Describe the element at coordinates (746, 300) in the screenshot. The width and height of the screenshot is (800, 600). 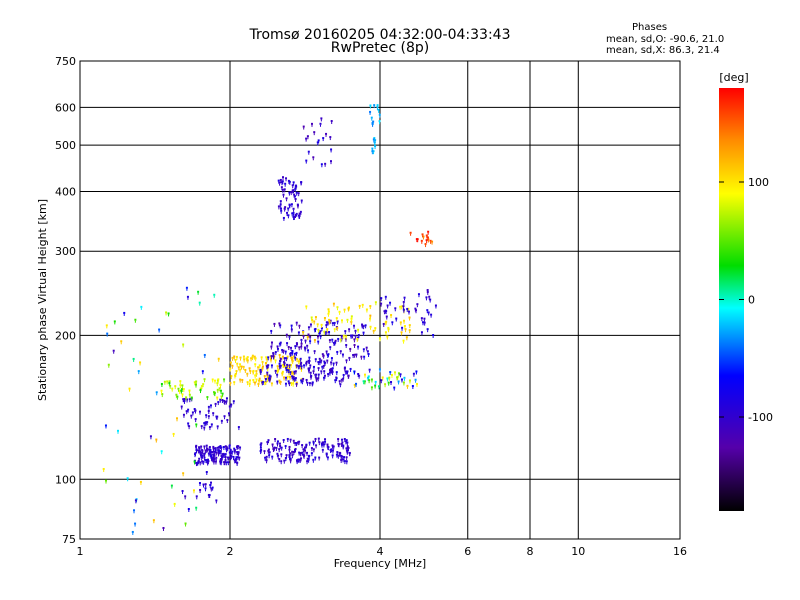
I see `colorbar-ticks: 100 0 -100` at that location.